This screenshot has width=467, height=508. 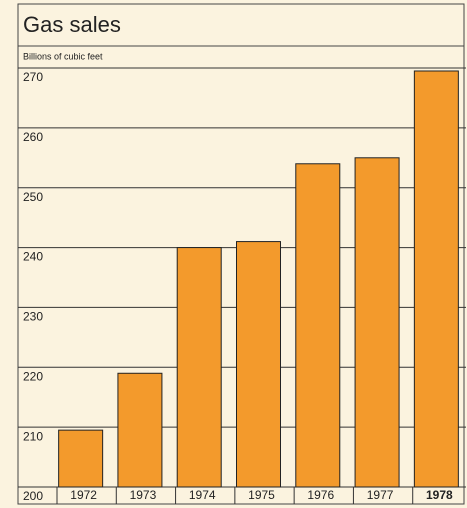 I want to click on x-tick-label: 1975, so click(x=261, y=495).